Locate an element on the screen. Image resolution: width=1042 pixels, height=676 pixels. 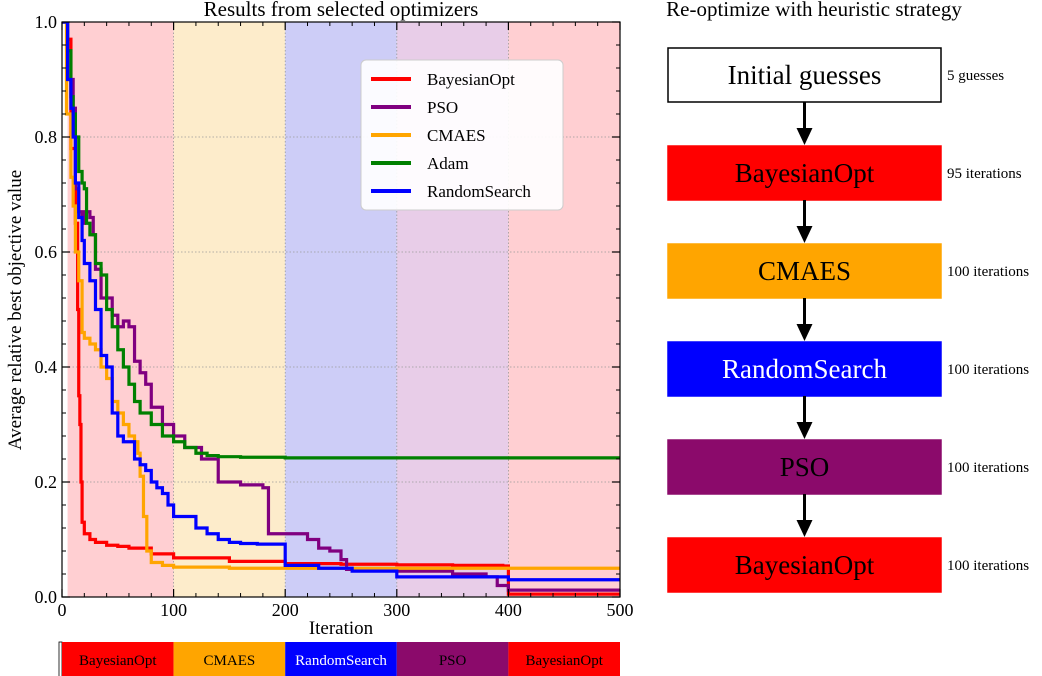
x-tick-label: 300 is located at coordinates (396, 610).